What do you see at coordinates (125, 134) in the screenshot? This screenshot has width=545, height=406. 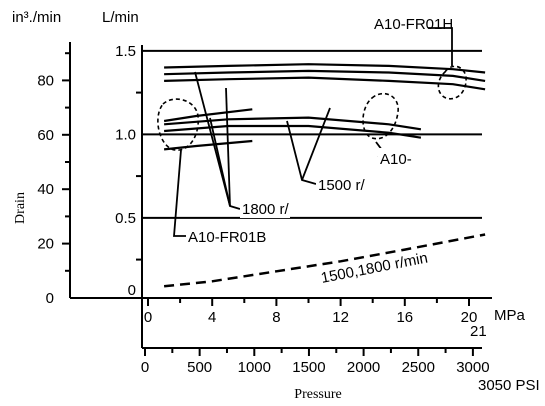 I see `lmin-tick-label: 1.0` at bounding box center [125, 134].